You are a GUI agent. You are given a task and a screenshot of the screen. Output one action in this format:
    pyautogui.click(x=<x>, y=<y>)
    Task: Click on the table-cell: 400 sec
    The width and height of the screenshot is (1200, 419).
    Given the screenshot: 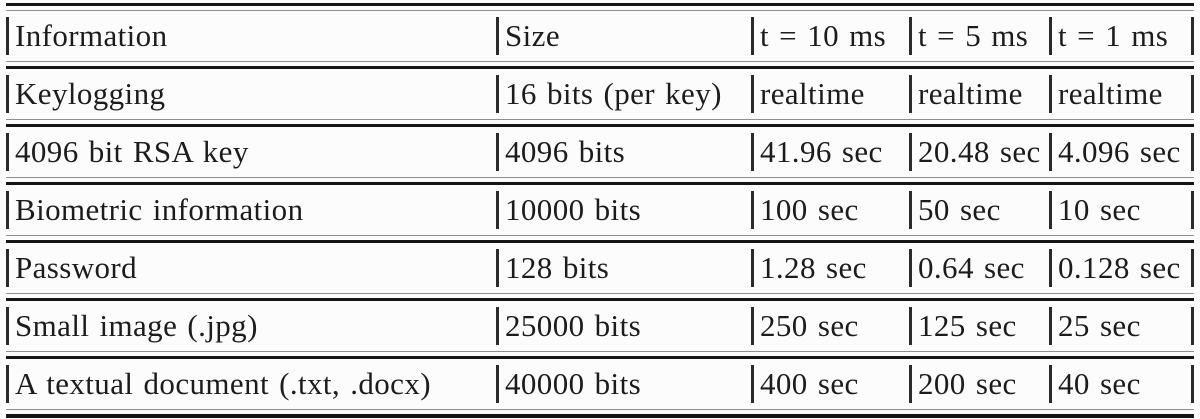 What is the action you would take?
    pyautogui.click(x=830, y=384)
    